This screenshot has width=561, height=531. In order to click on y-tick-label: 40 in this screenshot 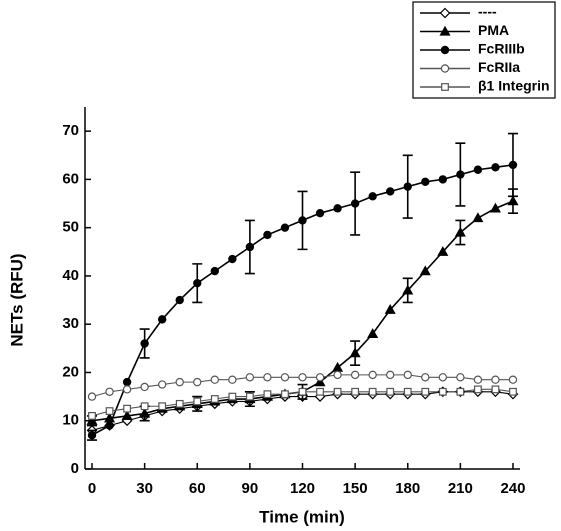, I will do `click(70, 275)`.